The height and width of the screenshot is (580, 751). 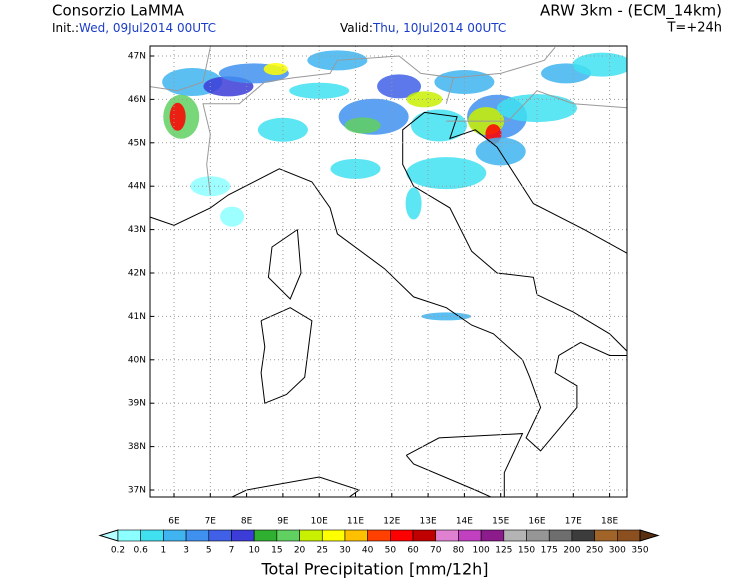 What do you see at coordinates (355, 522) in the screenshot?
I see `lon-label: 11E` at bounding box center [355, 522].